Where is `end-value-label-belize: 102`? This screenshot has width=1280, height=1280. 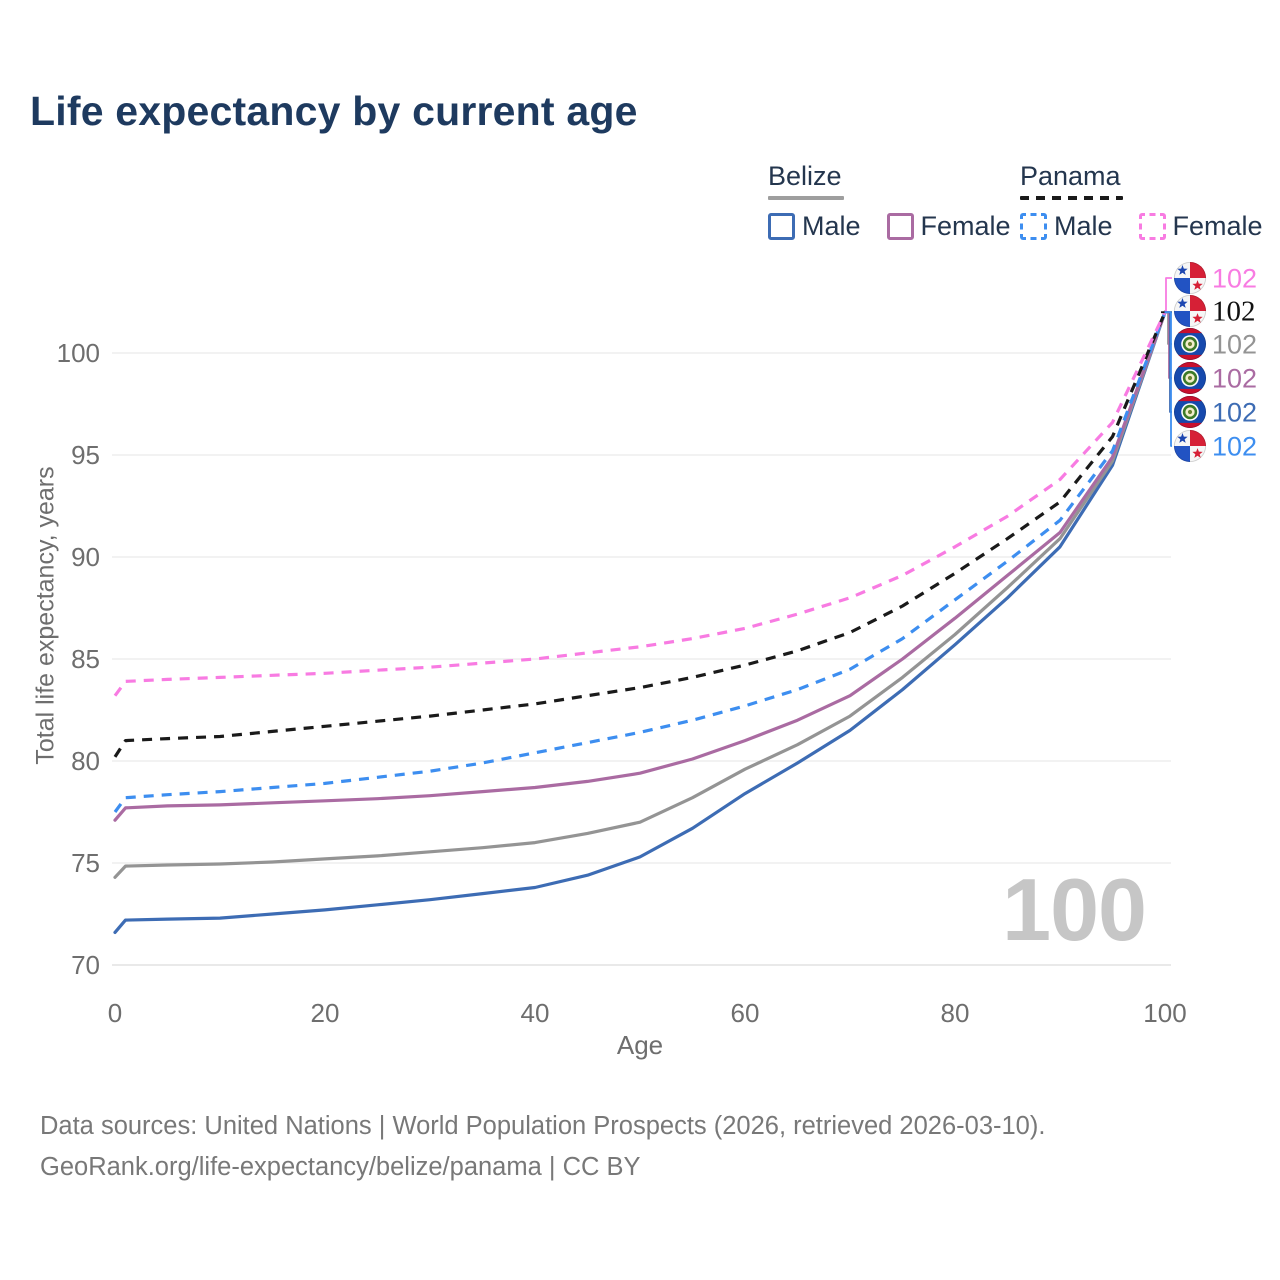
end-value-label-belize: 102 is located at coordinates (1234, 345).